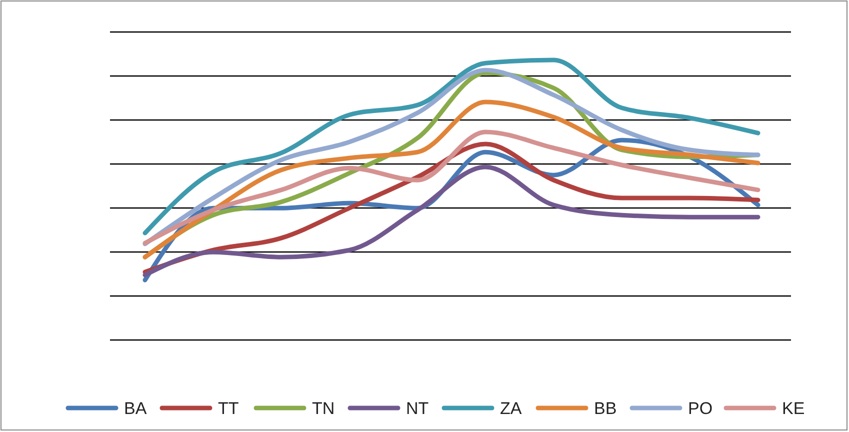 The image size is (849, 432). I want to click on legend-label: BA, so click(136, 408).